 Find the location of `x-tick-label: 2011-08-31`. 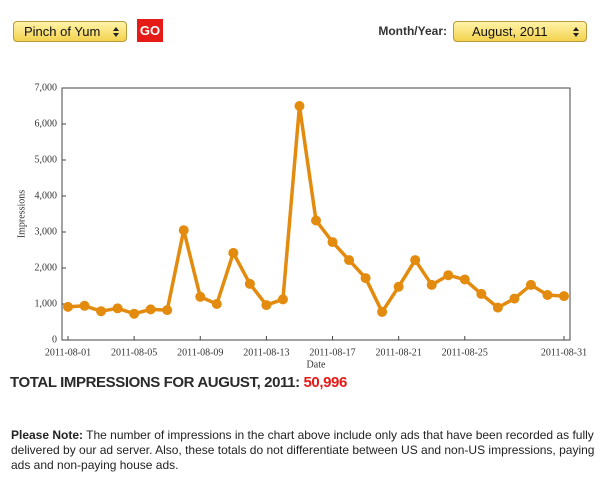

x-tick-label: 2011-08-31 is located at coordinates (564, 352).